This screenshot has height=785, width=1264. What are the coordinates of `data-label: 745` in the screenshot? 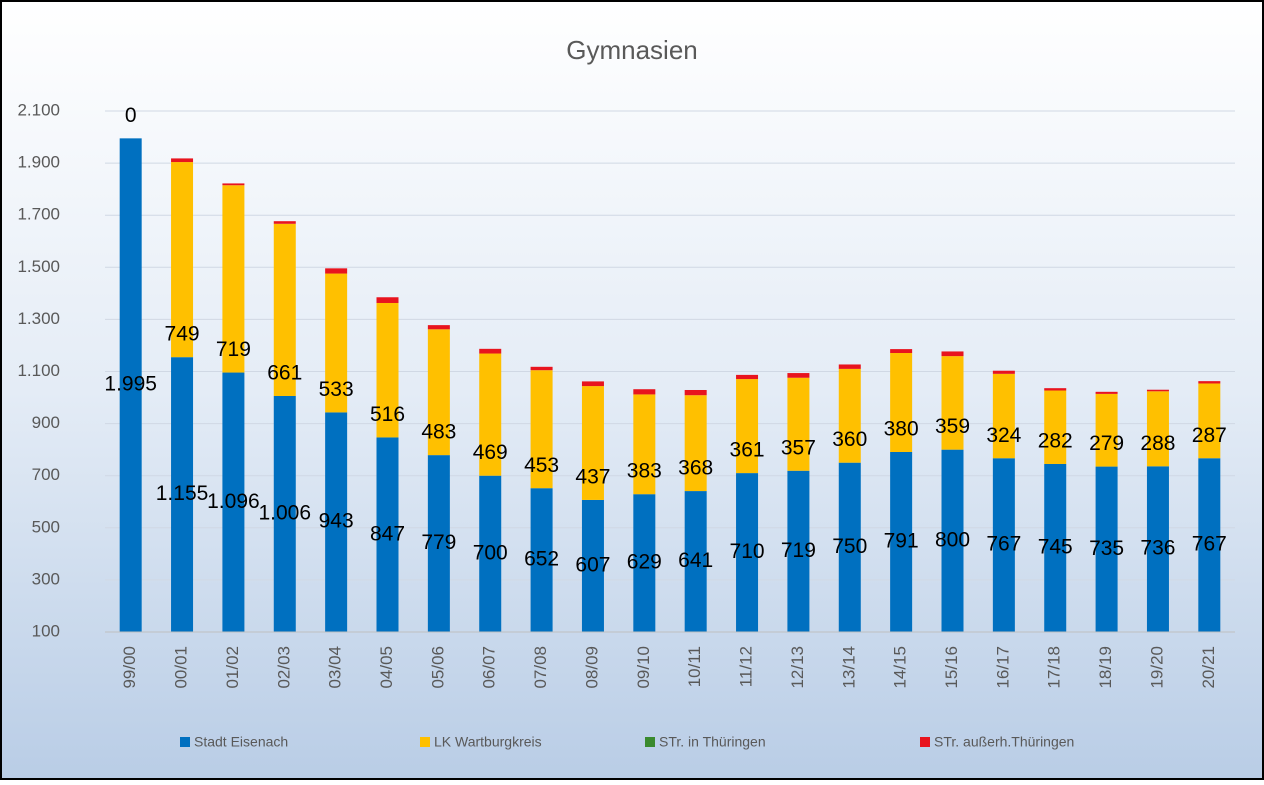 It's located at (1055, 547).